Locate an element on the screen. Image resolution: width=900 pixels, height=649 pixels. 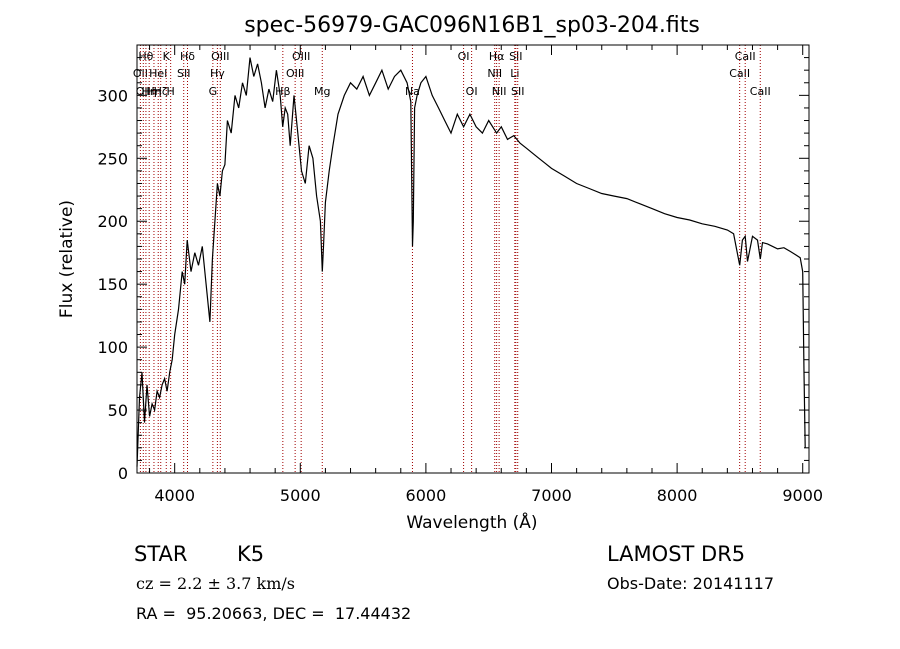
y-tick-label: 50 is located at coordinates (118, 410).